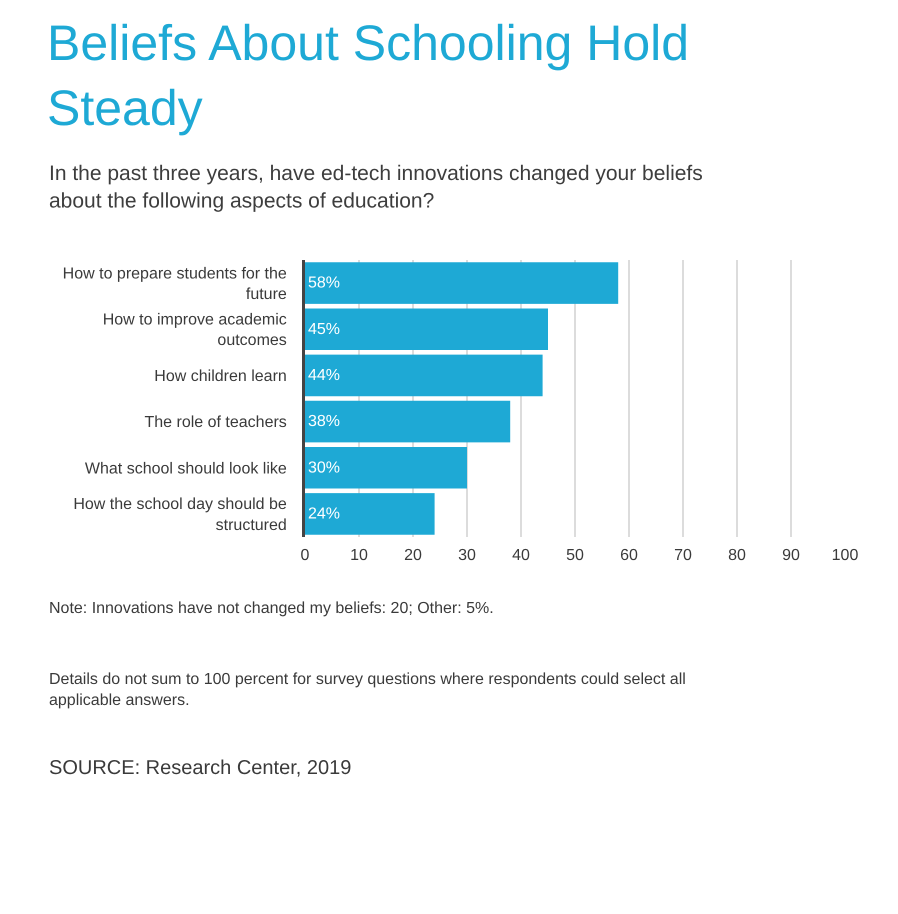 This screenshot has height=914, width=898. I want to click on x-tick-label: 100, so click(845, 555).